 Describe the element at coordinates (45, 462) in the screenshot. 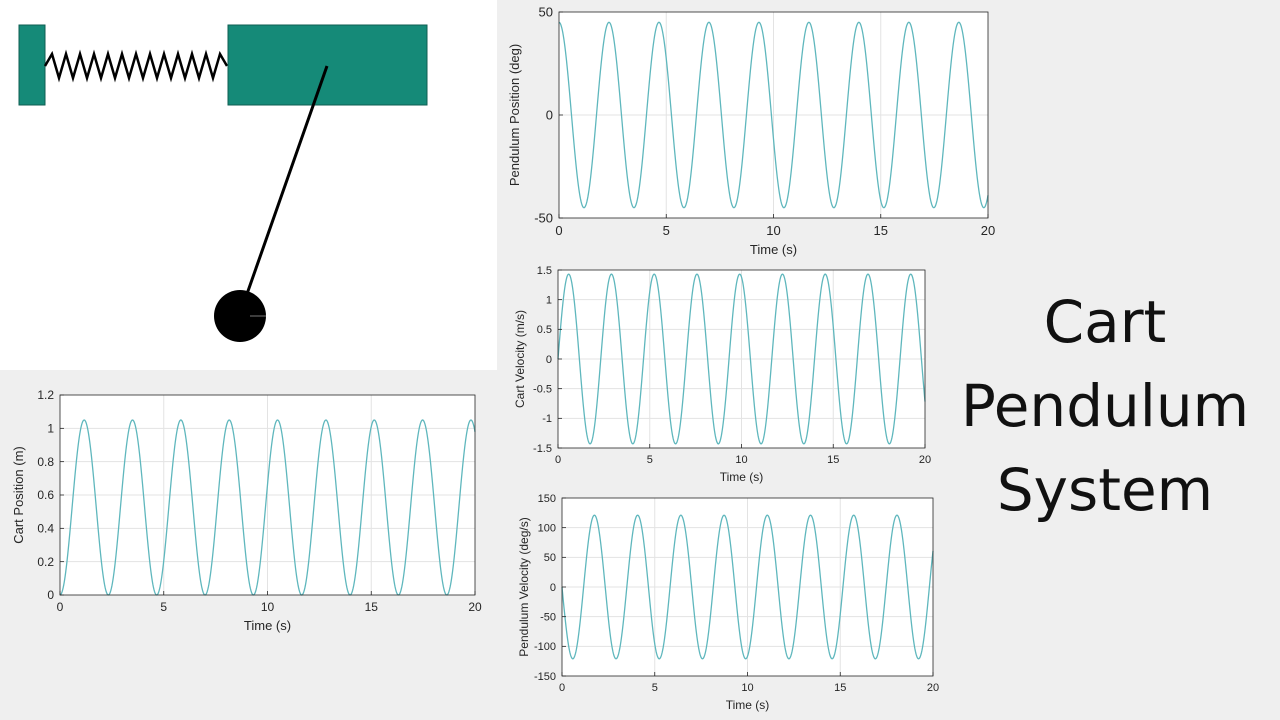

I see `y-tick-label: 0.8` at that location.